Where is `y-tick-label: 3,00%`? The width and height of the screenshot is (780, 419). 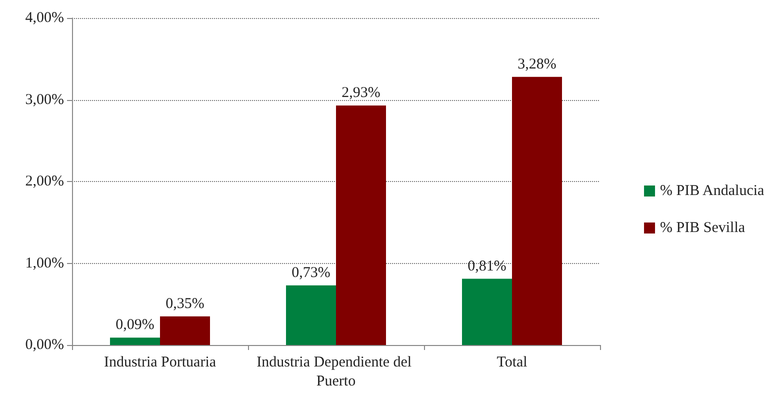
y-tick-label: 3,00% is located at coordinates (44, 100).